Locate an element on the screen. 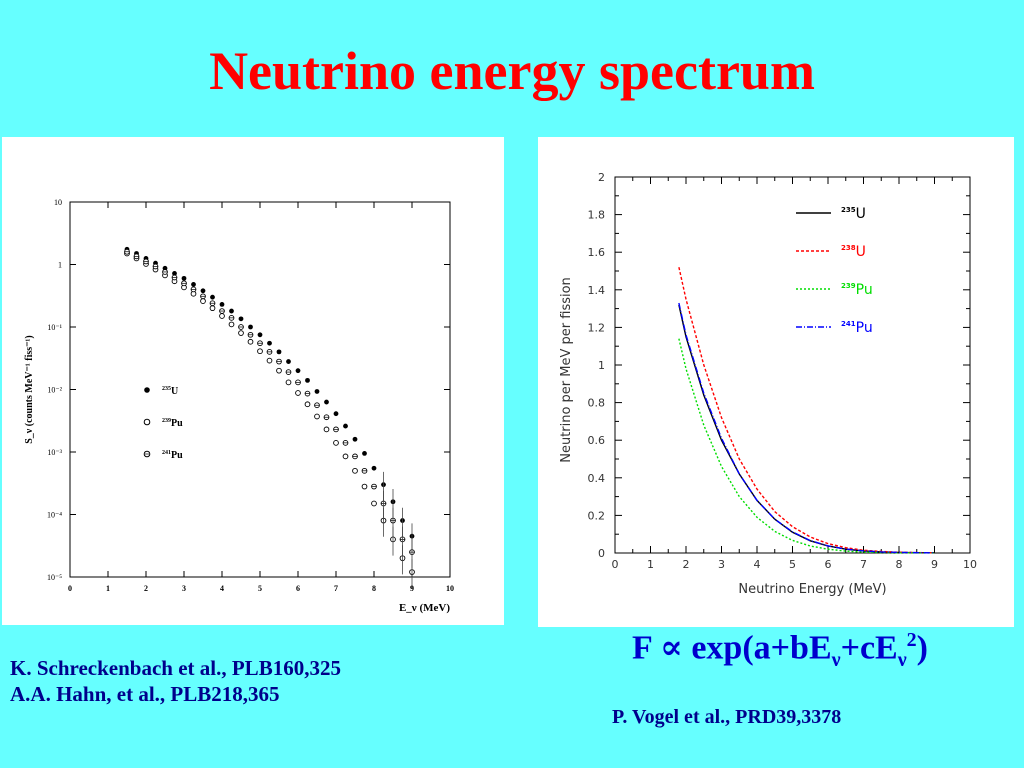 Image resolution: width=1024 pixels, height=768 pixels. y-tick-label: 0.4 is located at coordinates (597, 478).